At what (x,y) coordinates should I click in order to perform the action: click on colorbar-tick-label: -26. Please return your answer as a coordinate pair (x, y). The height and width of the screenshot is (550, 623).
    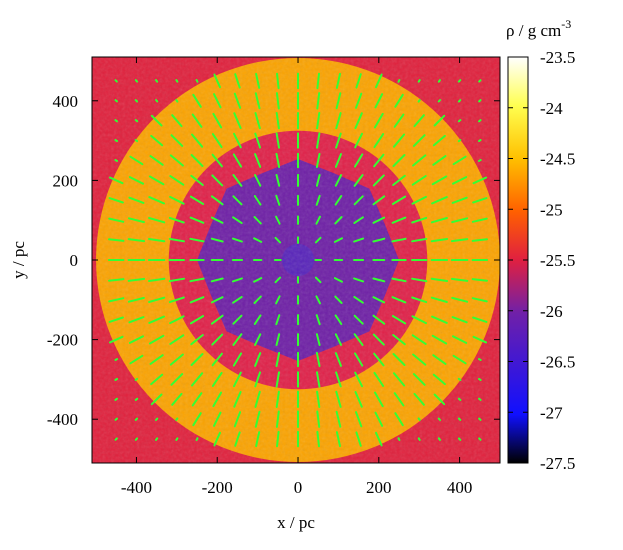
    Looking at the image, I should click on (551, 311).